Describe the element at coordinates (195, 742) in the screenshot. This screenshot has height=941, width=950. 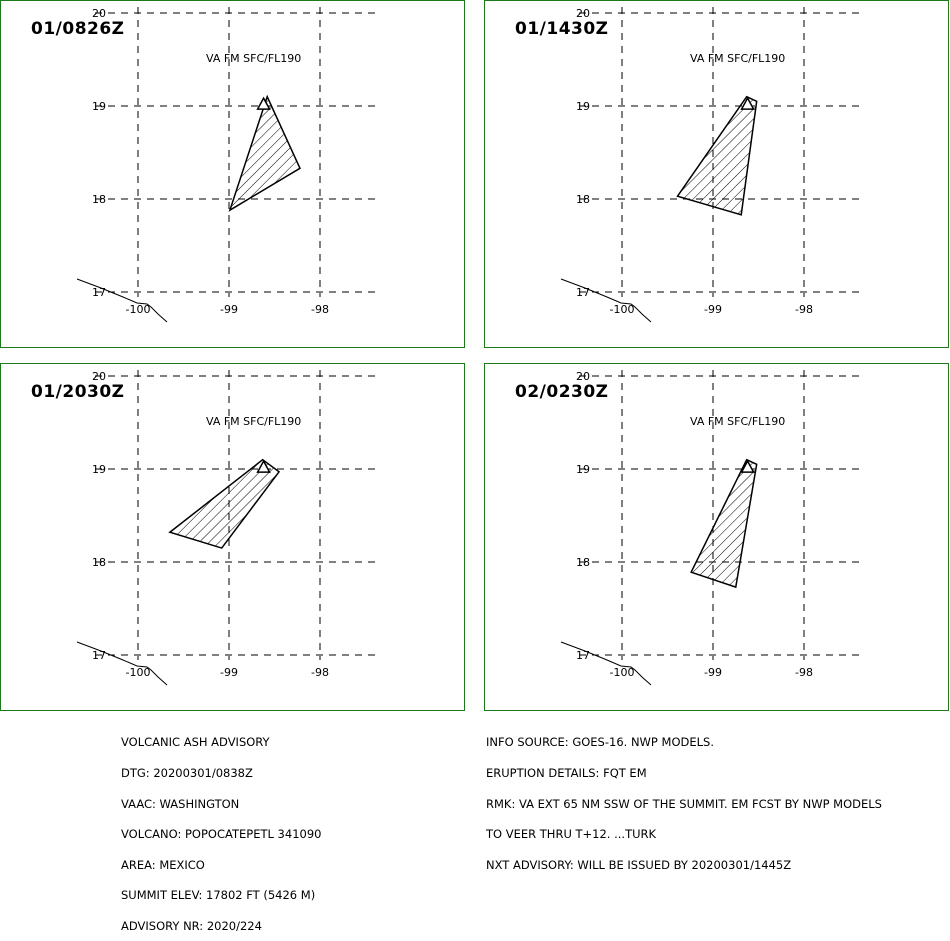
I see `advisory-line: VOLCANIC ASH ADVISORY` at that location.